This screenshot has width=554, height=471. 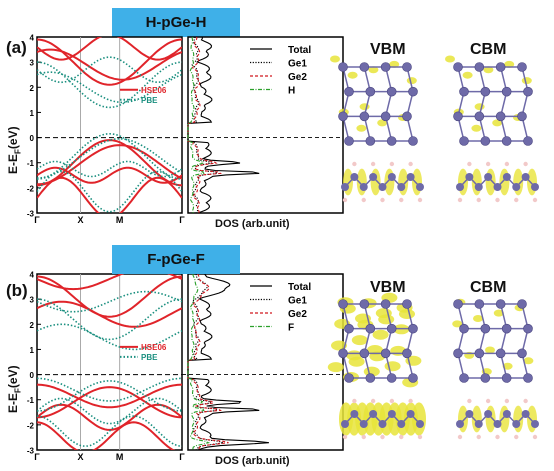 I want to click on panel-a-ytick-label: -1, so click(x=31, y=163).